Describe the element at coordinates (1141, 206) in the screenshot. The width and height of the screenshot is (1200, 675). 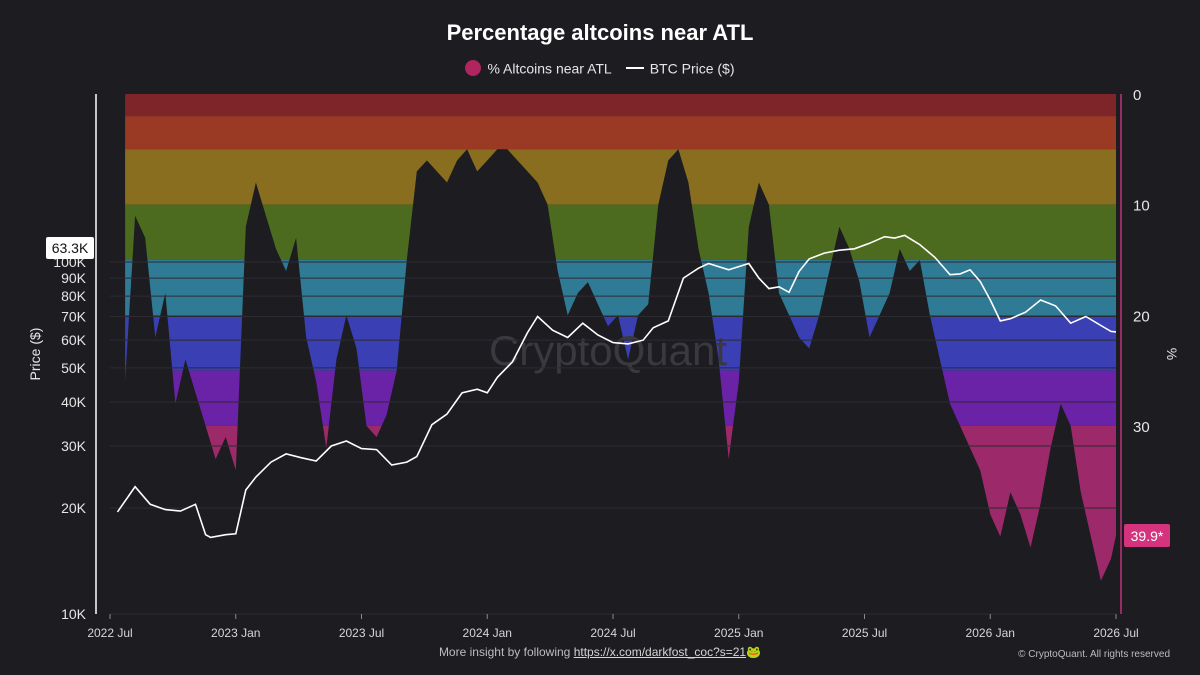
I see `right-tick-label-1: 10` at that location.